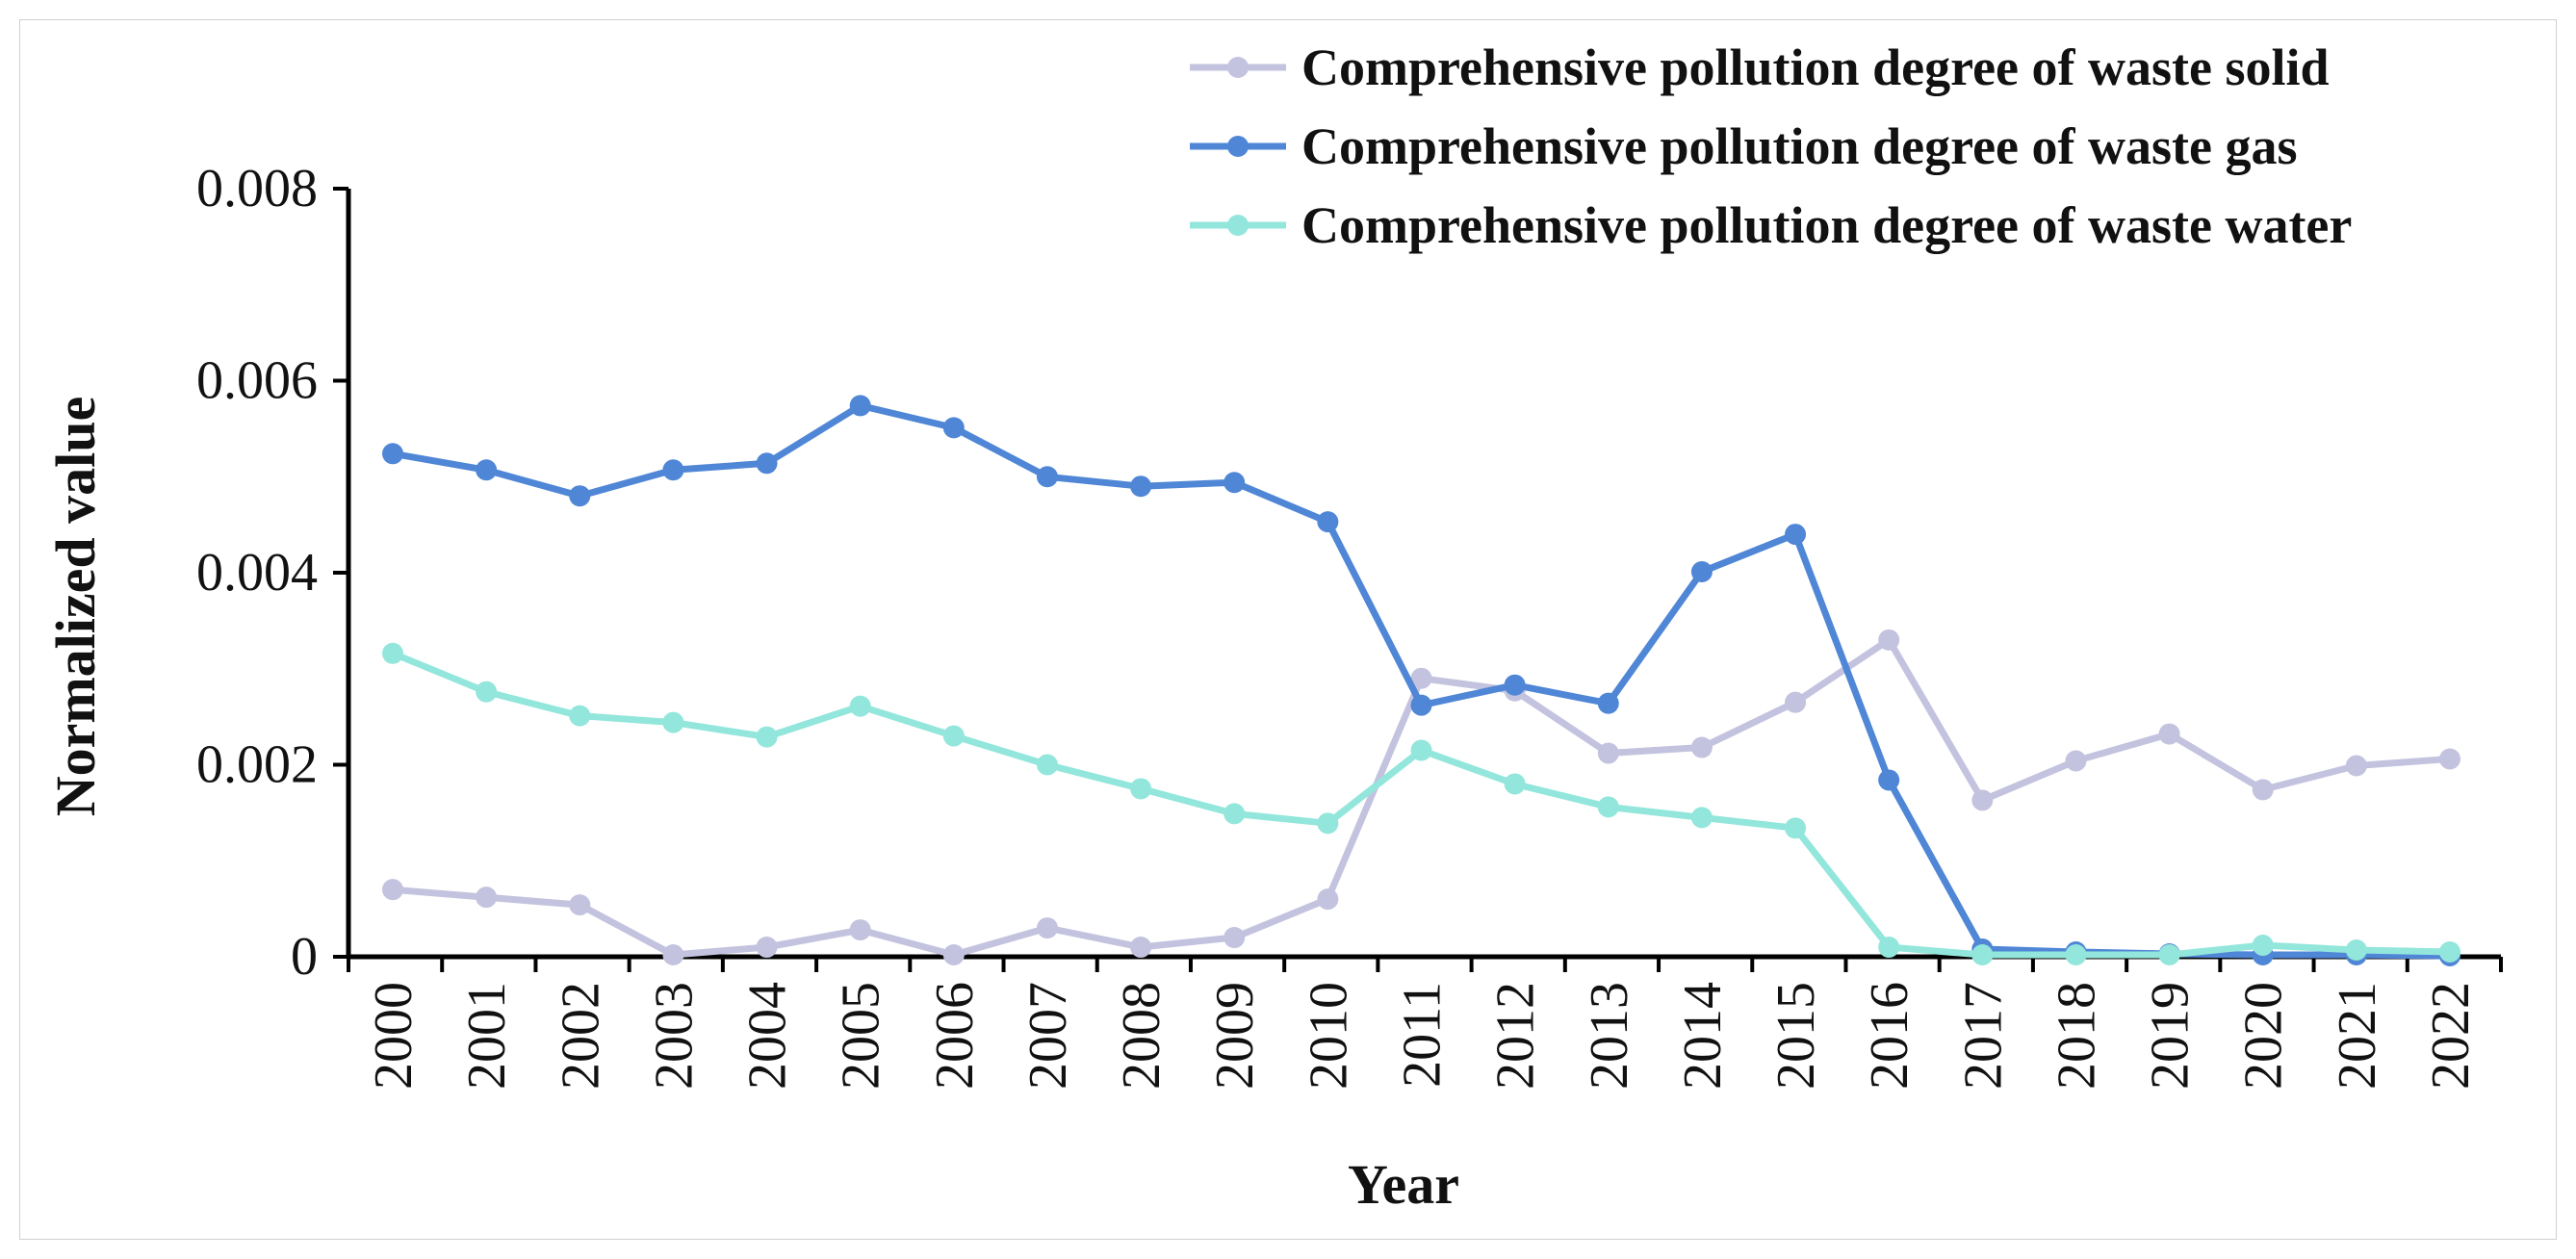 The image size is (2576, 1259). I want to click on x-tick-label: 2012, so click(1516, 1036).